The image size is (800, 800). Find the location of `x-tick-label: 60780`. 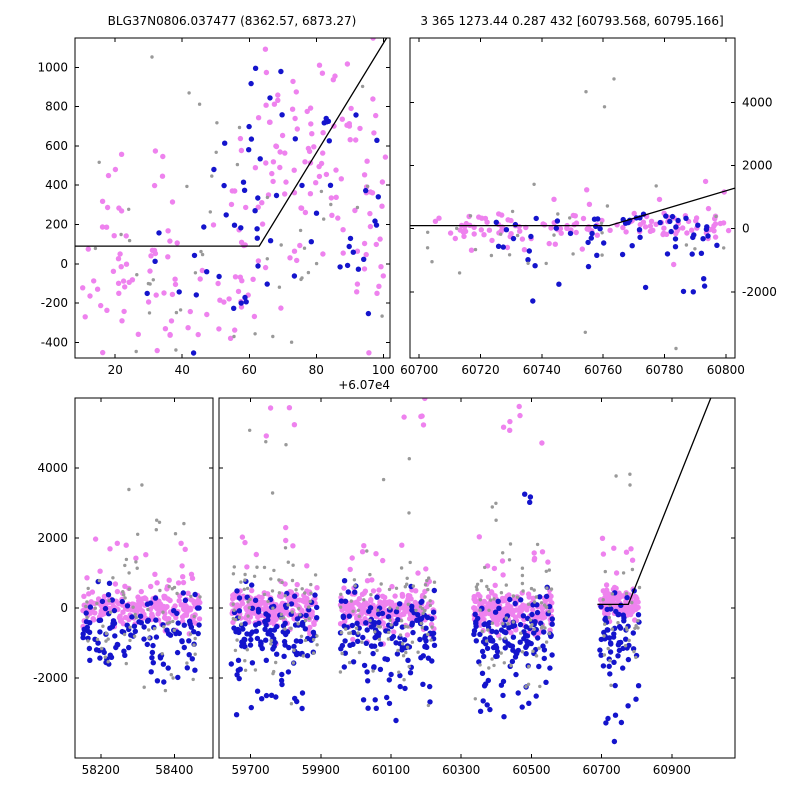

x-tick-label: 60780 is located at coordinates (664, 370).